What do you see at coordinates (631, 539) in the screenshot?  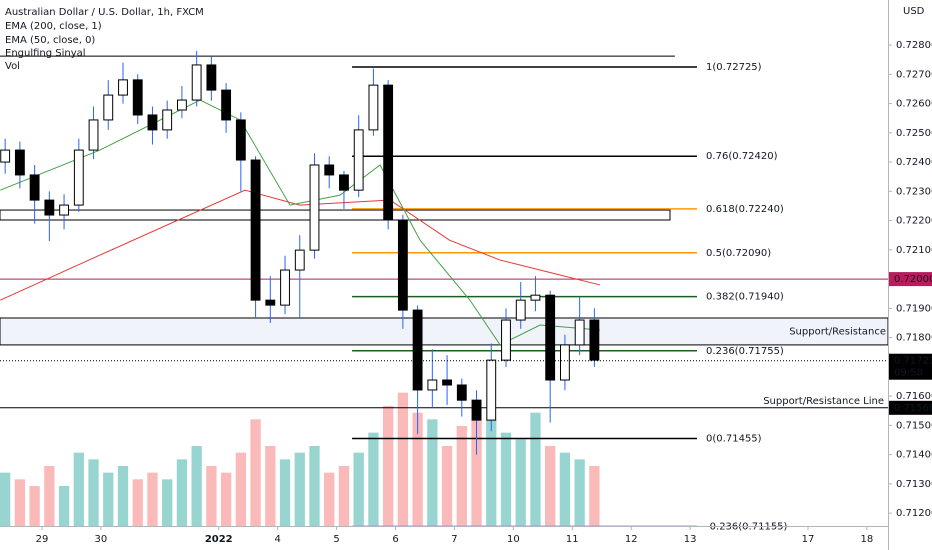 I see `x-tick-label: 12` at bounding box center [631, 539].